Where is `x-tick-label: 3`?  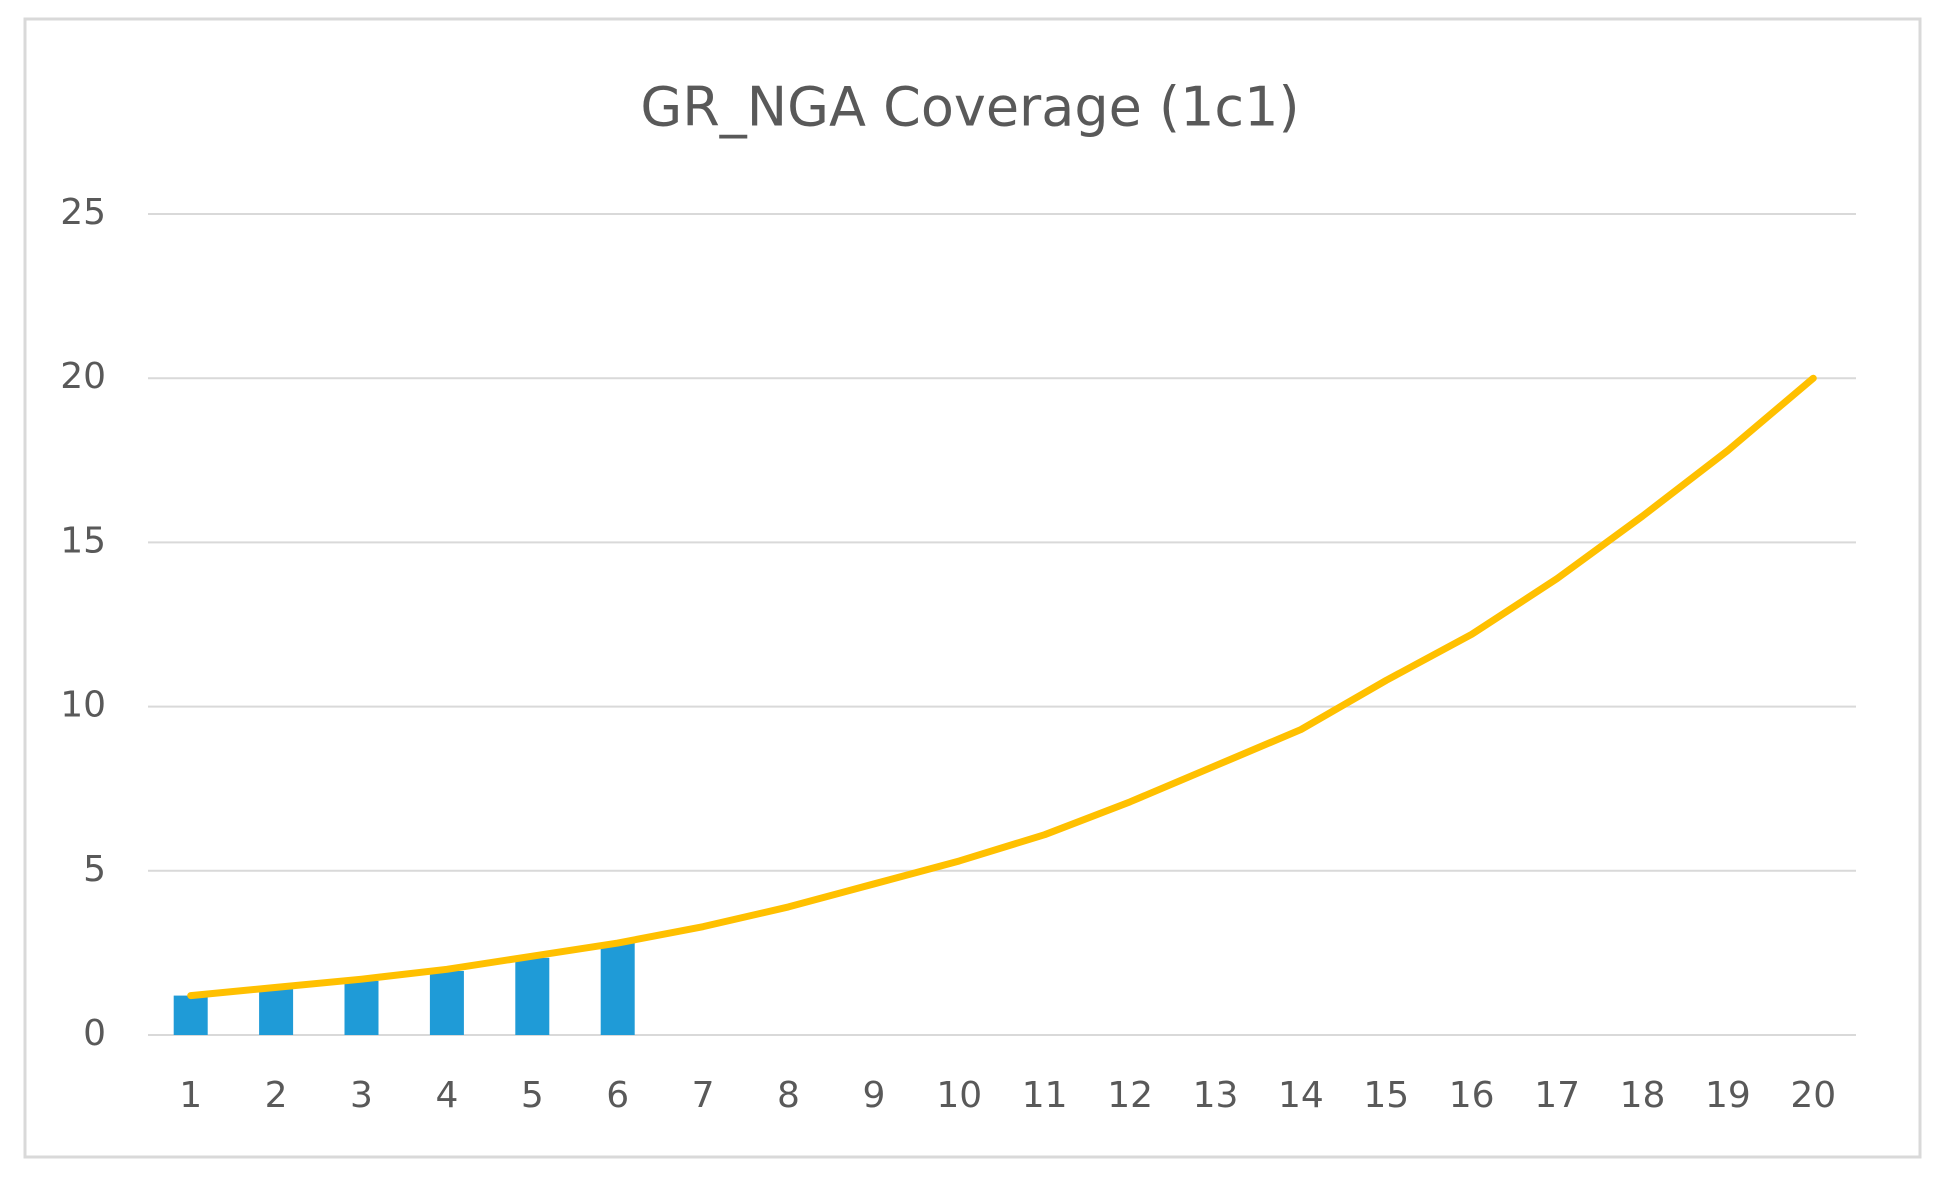 x-tick-label: 3 is located at coordinates (361, 1095).